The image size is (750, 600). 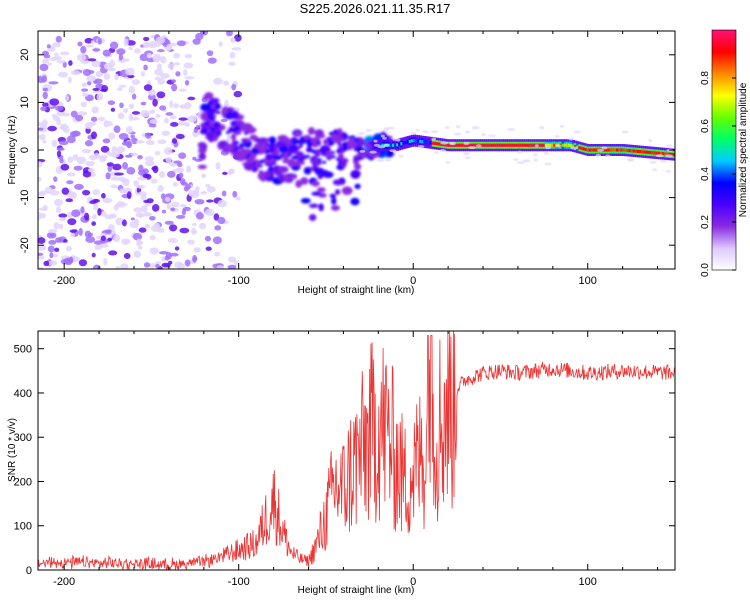 I want to click on y-tick-label: 400, so click(x=23, y=394).